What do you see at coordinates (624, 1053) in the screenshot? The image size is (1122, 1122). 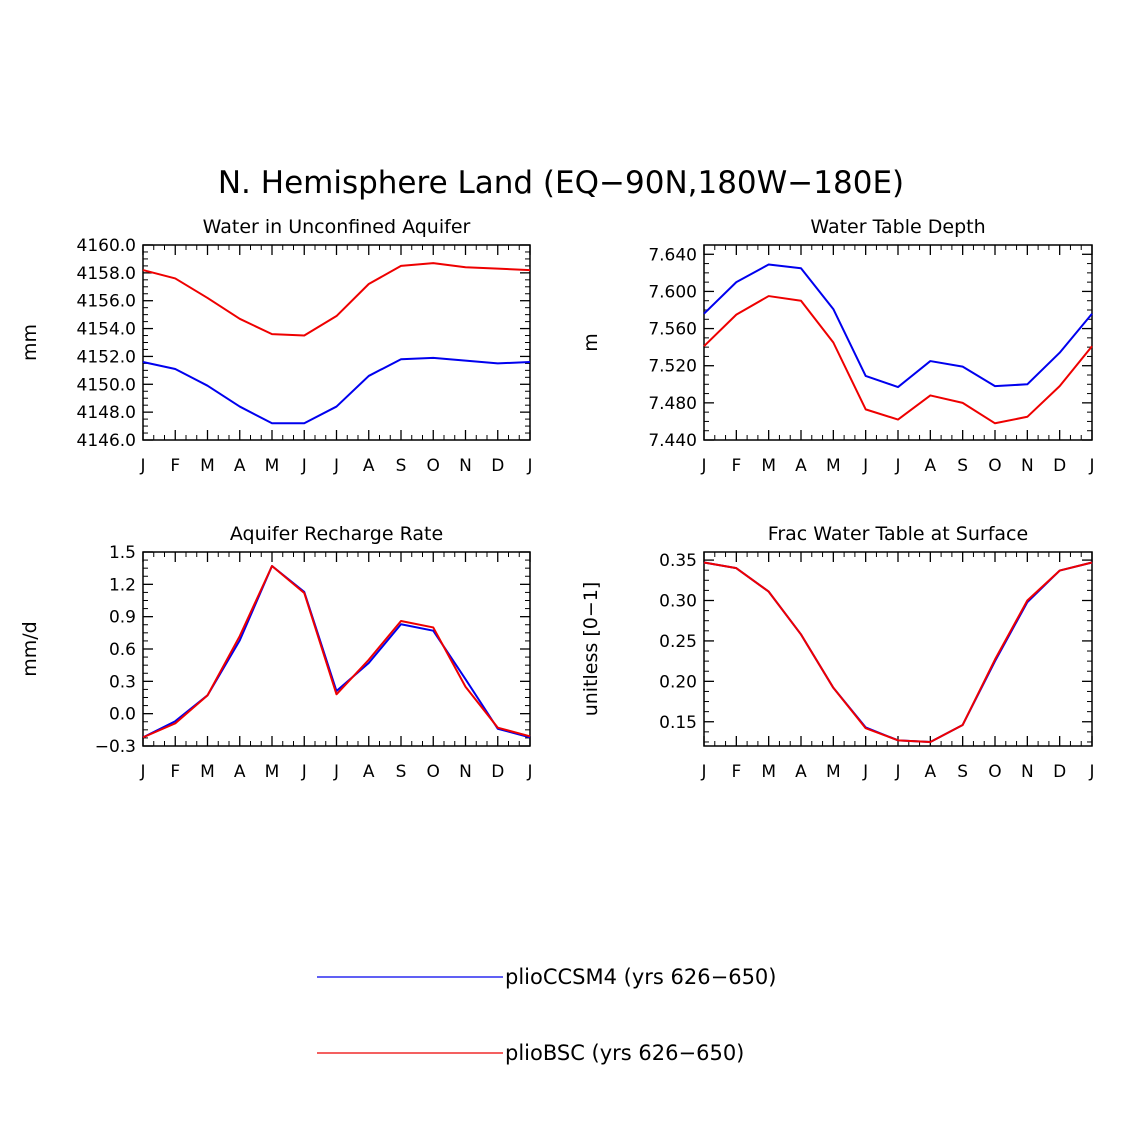 I see `legend-label: plioBSC (yrs 626−650)` at bounding box center [624, 1053].